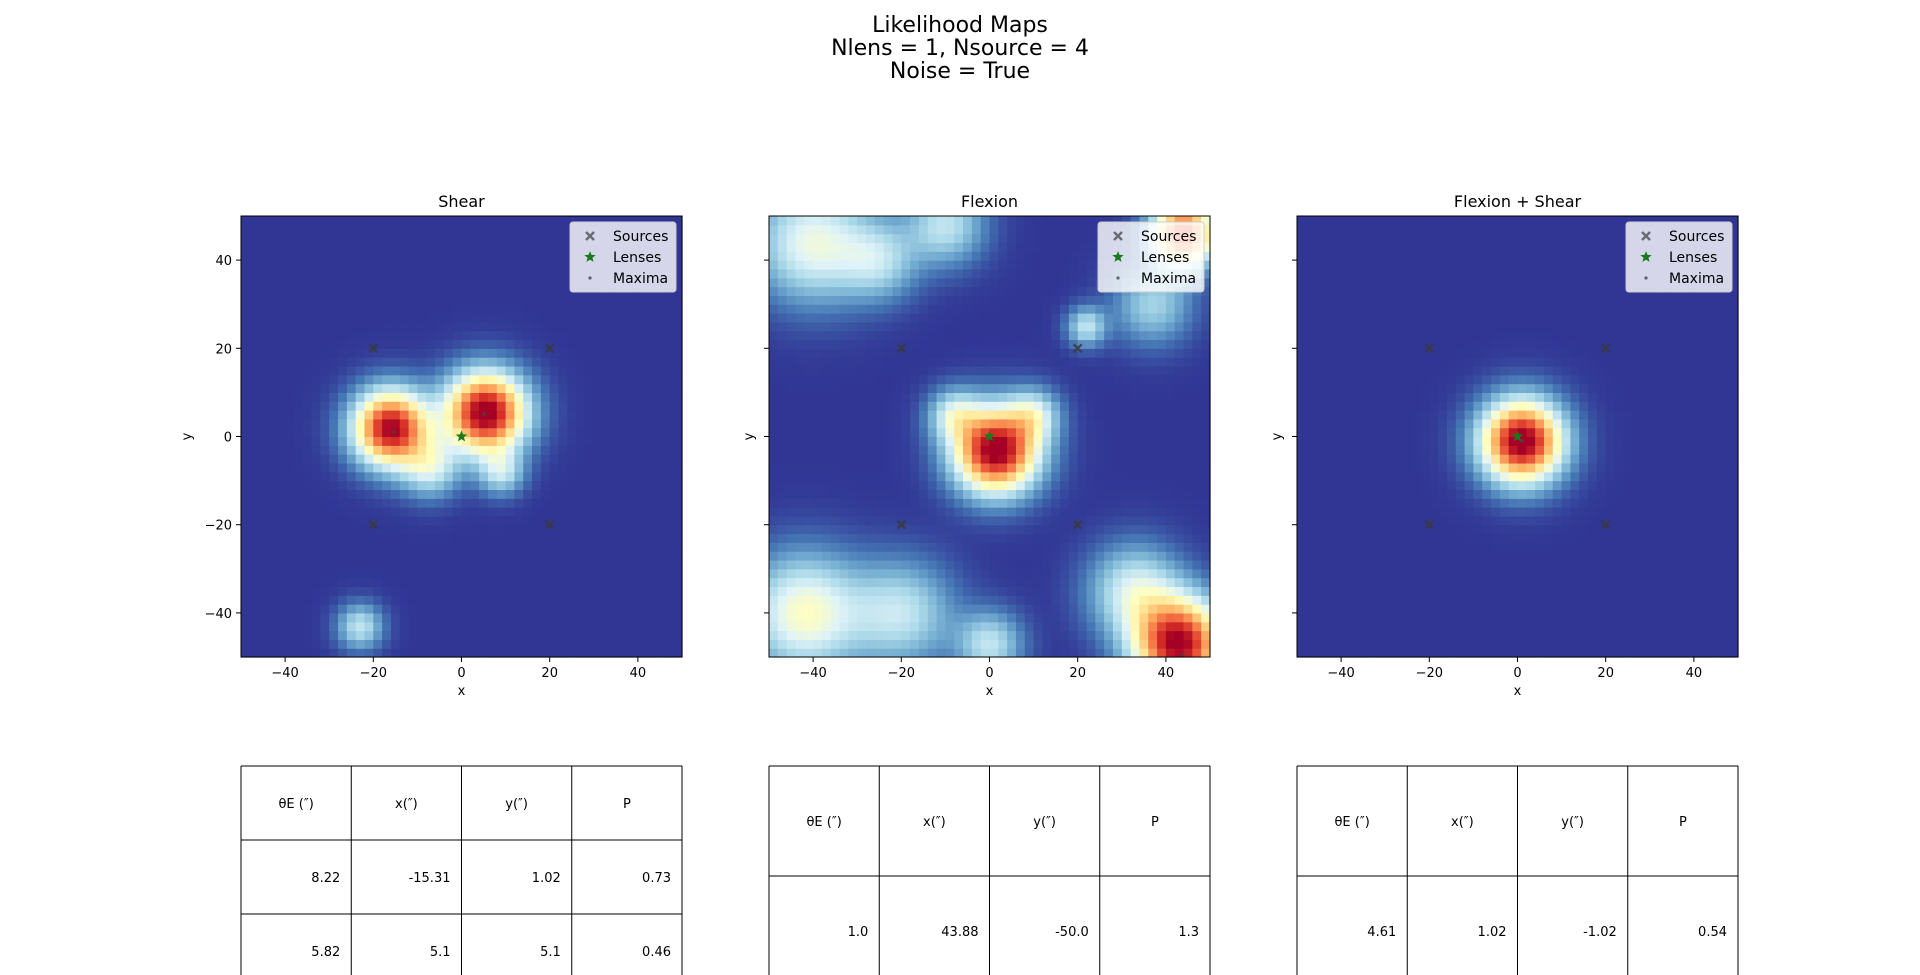  I want to click on y-tick-label: 20, so click(223, 349).